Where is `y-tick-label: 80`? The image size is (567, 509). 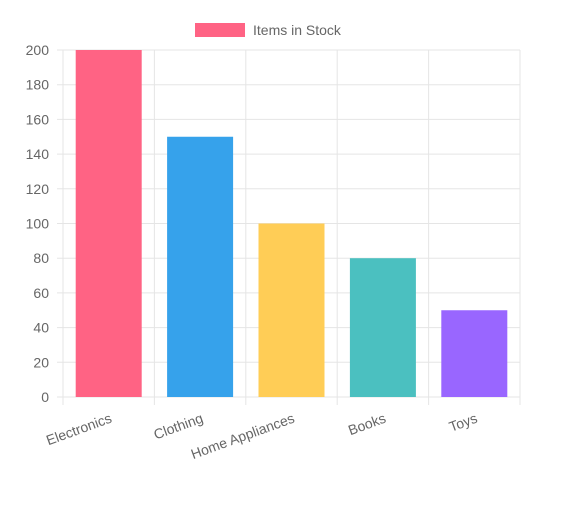
y-tick-label: 80 is located at coordinates (41, 258).